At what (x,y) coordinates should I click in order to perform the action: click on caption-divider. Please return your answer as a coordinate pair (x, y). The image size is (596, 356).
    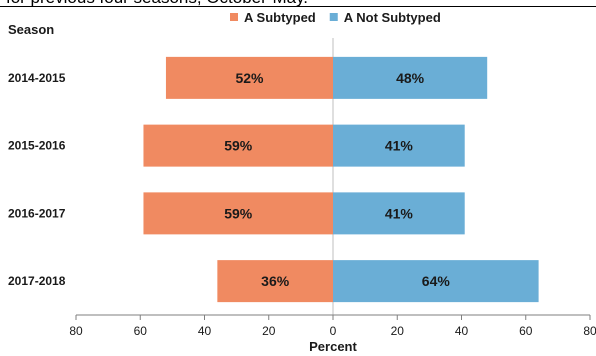
    Looking at the image, I should click on (298, 6).